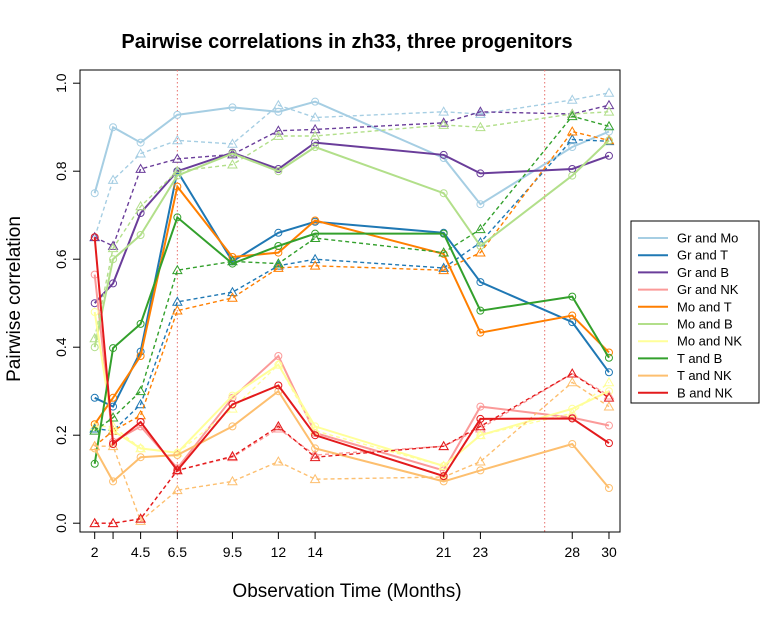  I want to click on x-tick-label-5: 12, so click(279, 552).